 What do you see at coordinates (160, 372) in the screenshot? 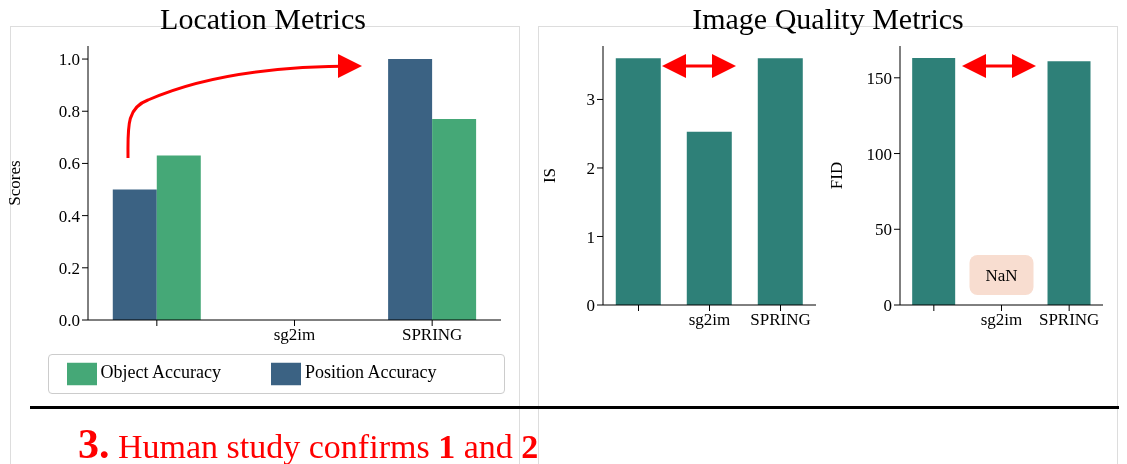
I see `legend-label: Object Accuracy` at bounding box center [160, 372].